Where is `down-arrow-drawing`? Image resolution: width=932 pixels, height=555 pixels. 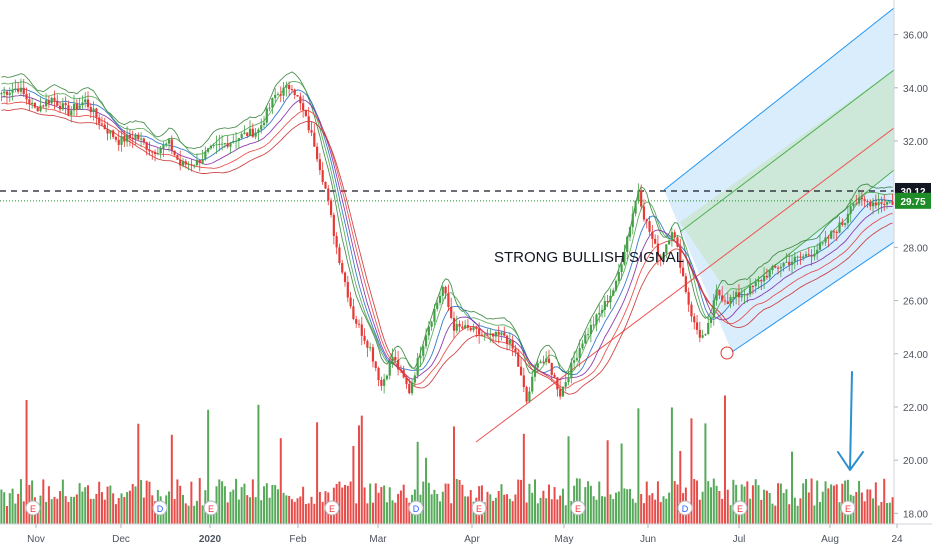 down-arrow-drawing is located at coordinates (850, 421).